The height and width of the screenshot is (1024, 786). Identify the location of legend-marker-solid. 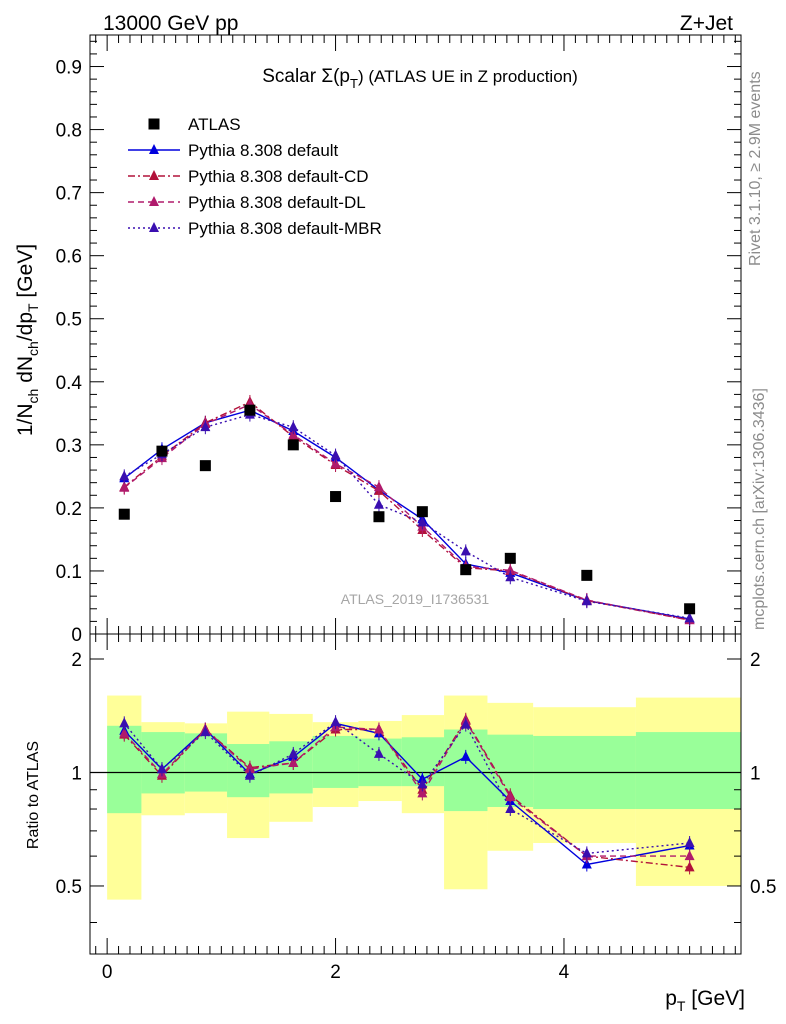
(154, 149).